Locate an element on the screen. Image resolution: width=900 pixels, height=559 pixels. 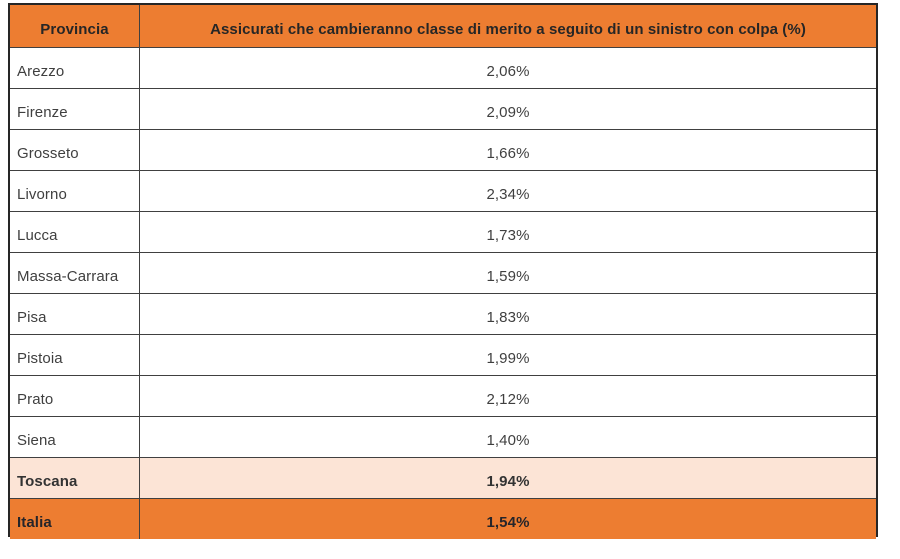
province-value: 1,83% is located at coordinates (508, 317).